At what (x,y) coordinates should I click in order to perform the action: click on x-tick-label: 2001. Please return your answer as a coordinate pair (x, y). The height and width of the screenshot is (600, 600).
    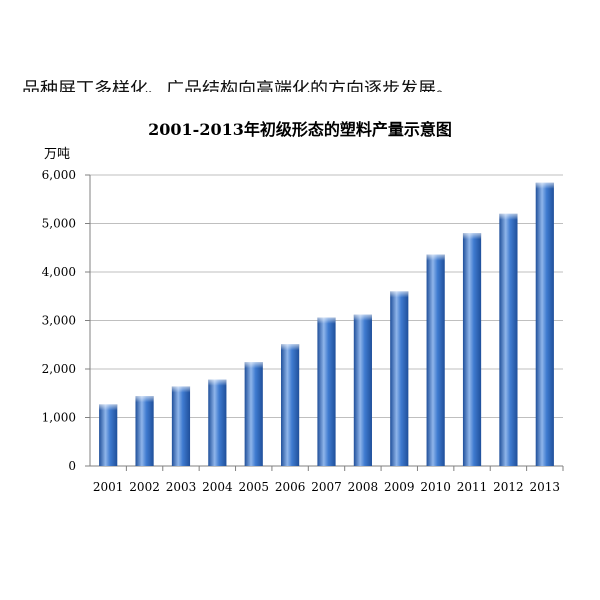
    Looking at the image, I should click on (108, 487).